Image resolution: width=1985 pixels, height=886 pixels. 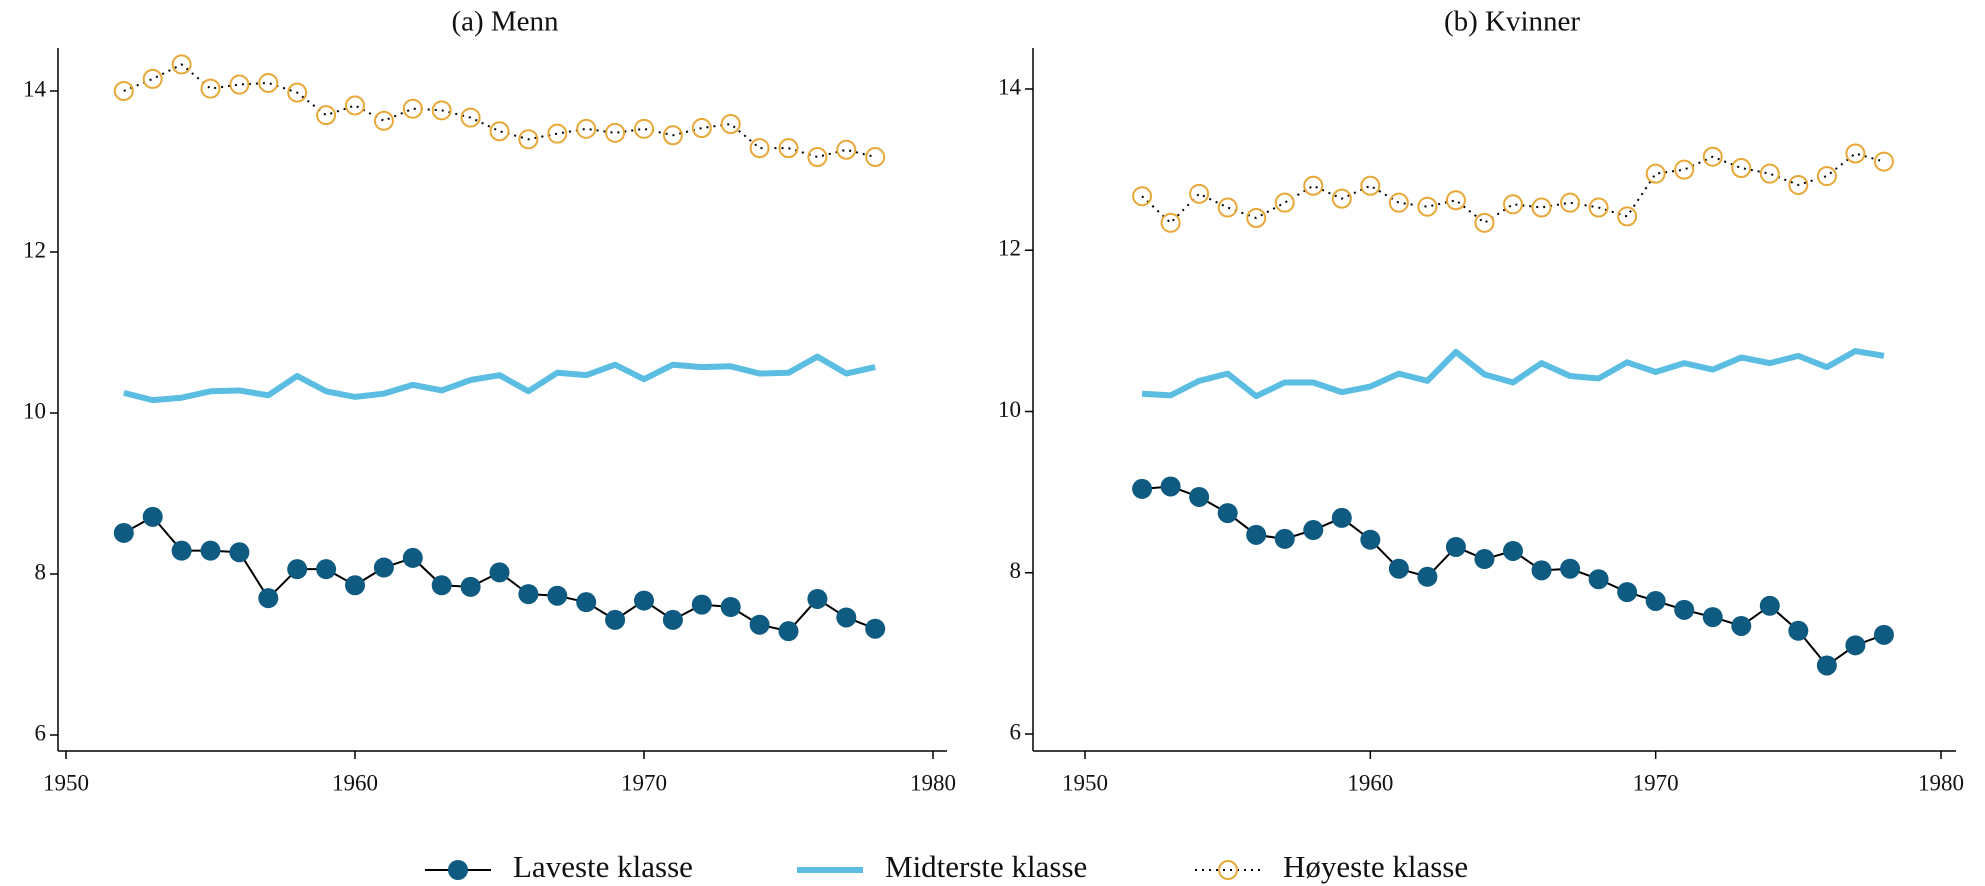 What do you see at coordinates (603, 866) in the screenshot?
I see `legend-label: Laveste klasse` at bounding box center [603, 866].